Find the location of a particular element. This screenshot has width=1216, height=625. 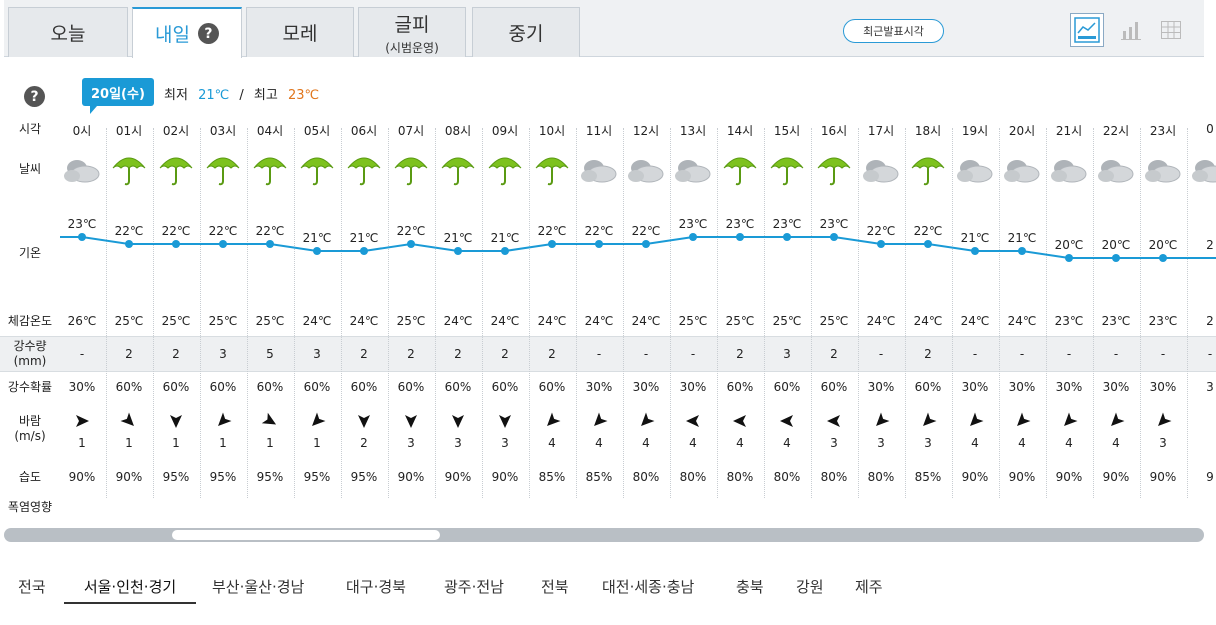

hour-cell: 17시 is located at coordinates (881, 131).